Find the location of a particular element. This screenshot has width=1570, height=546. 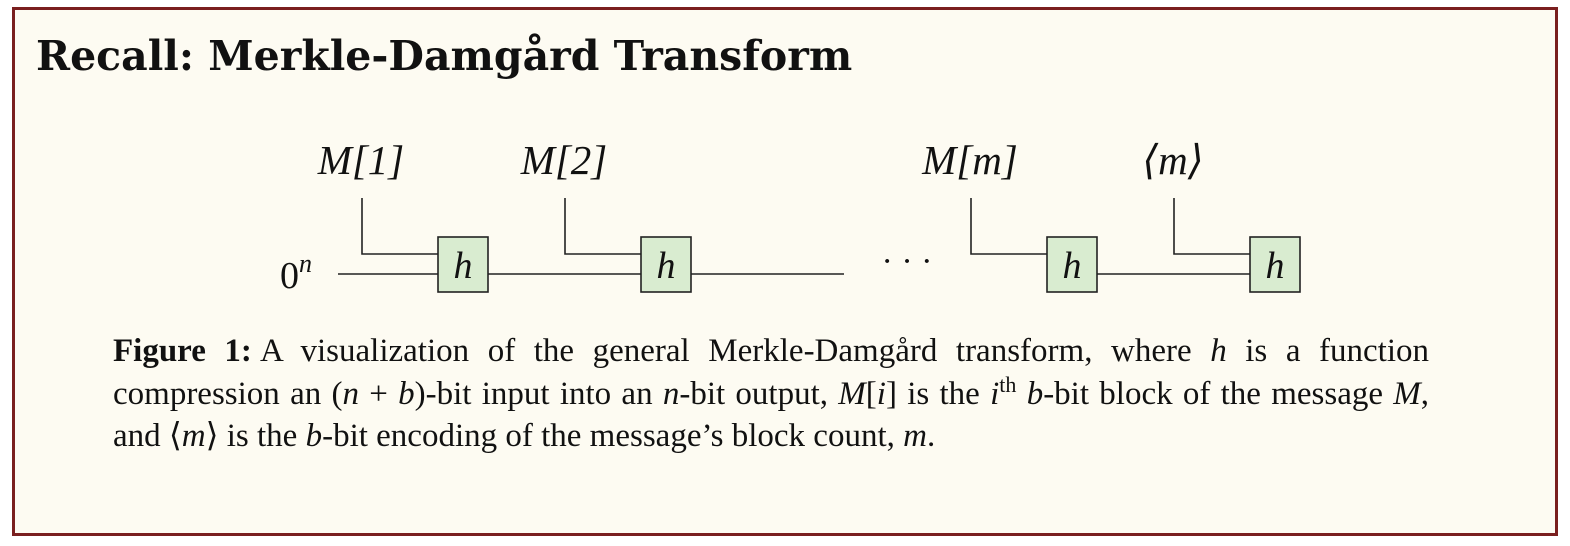

caption-text: , and ⟨ is located at coordinates (771, 415).